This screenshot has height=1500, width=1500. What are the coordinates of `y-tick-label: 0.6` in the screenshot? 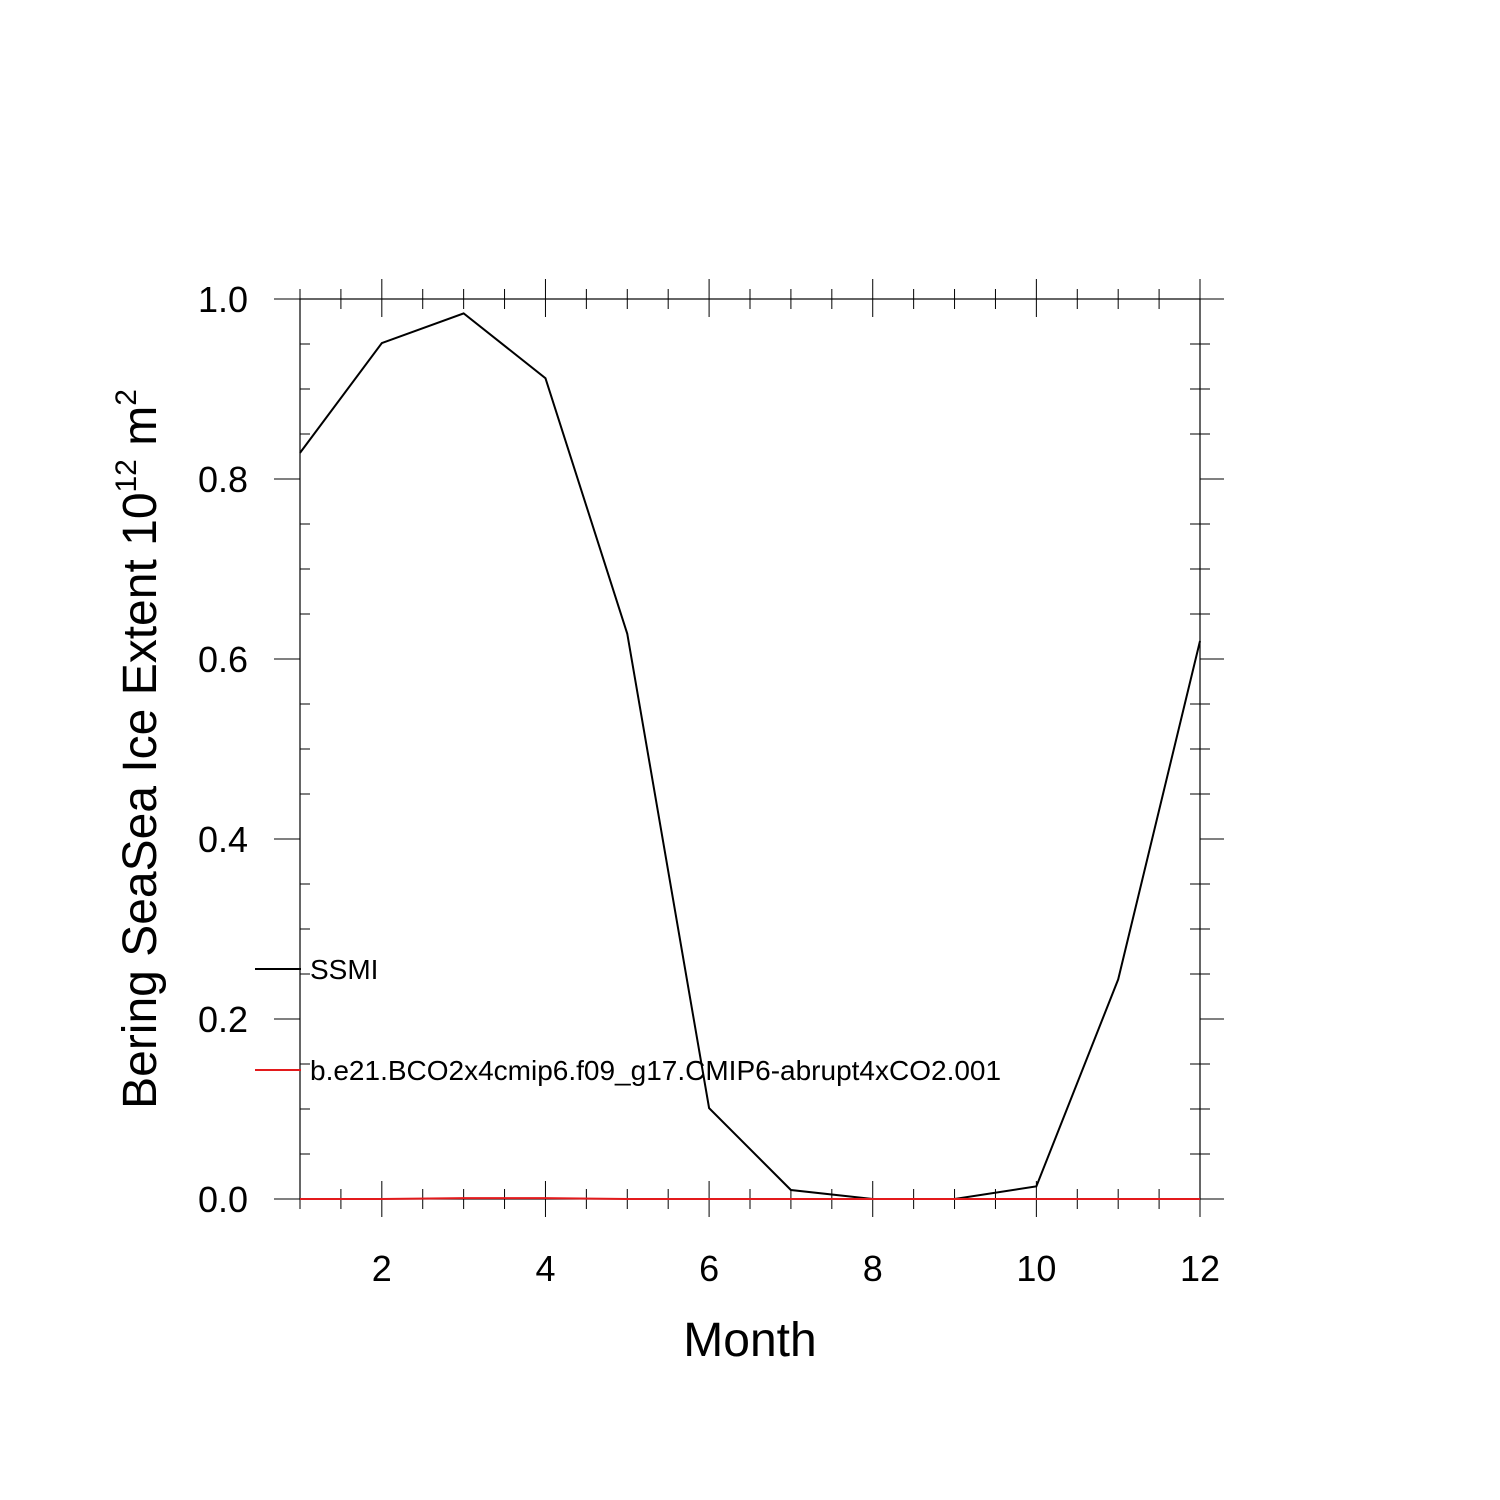 It's located at (223, 659).